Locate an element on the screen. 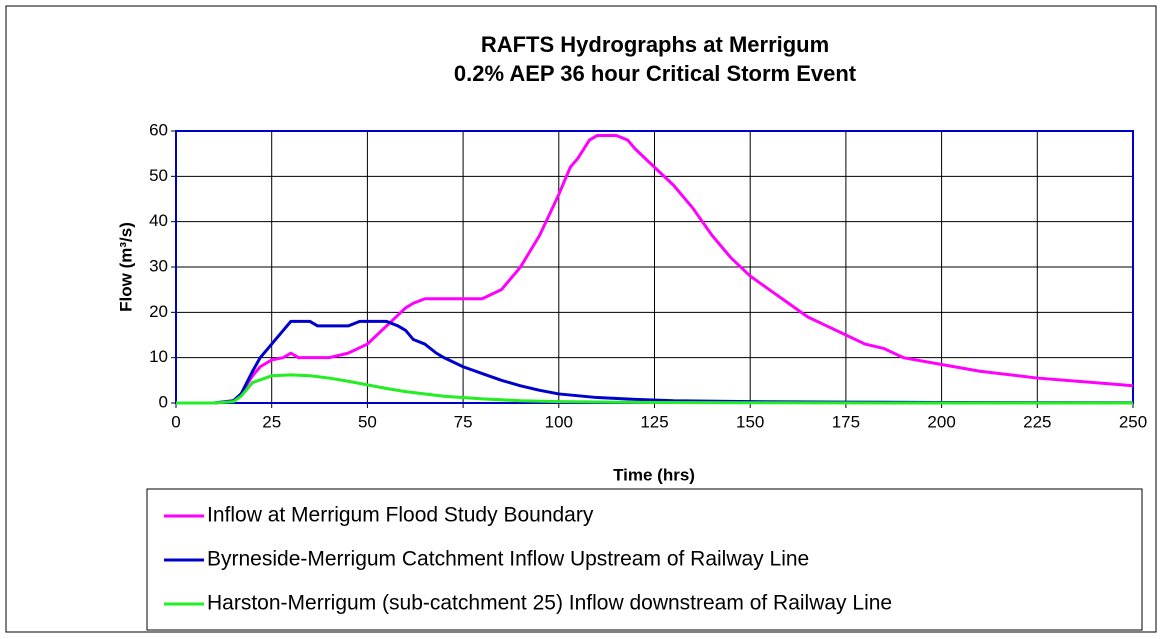  y-tick-label: 20 is located at coordinates (158, 311).